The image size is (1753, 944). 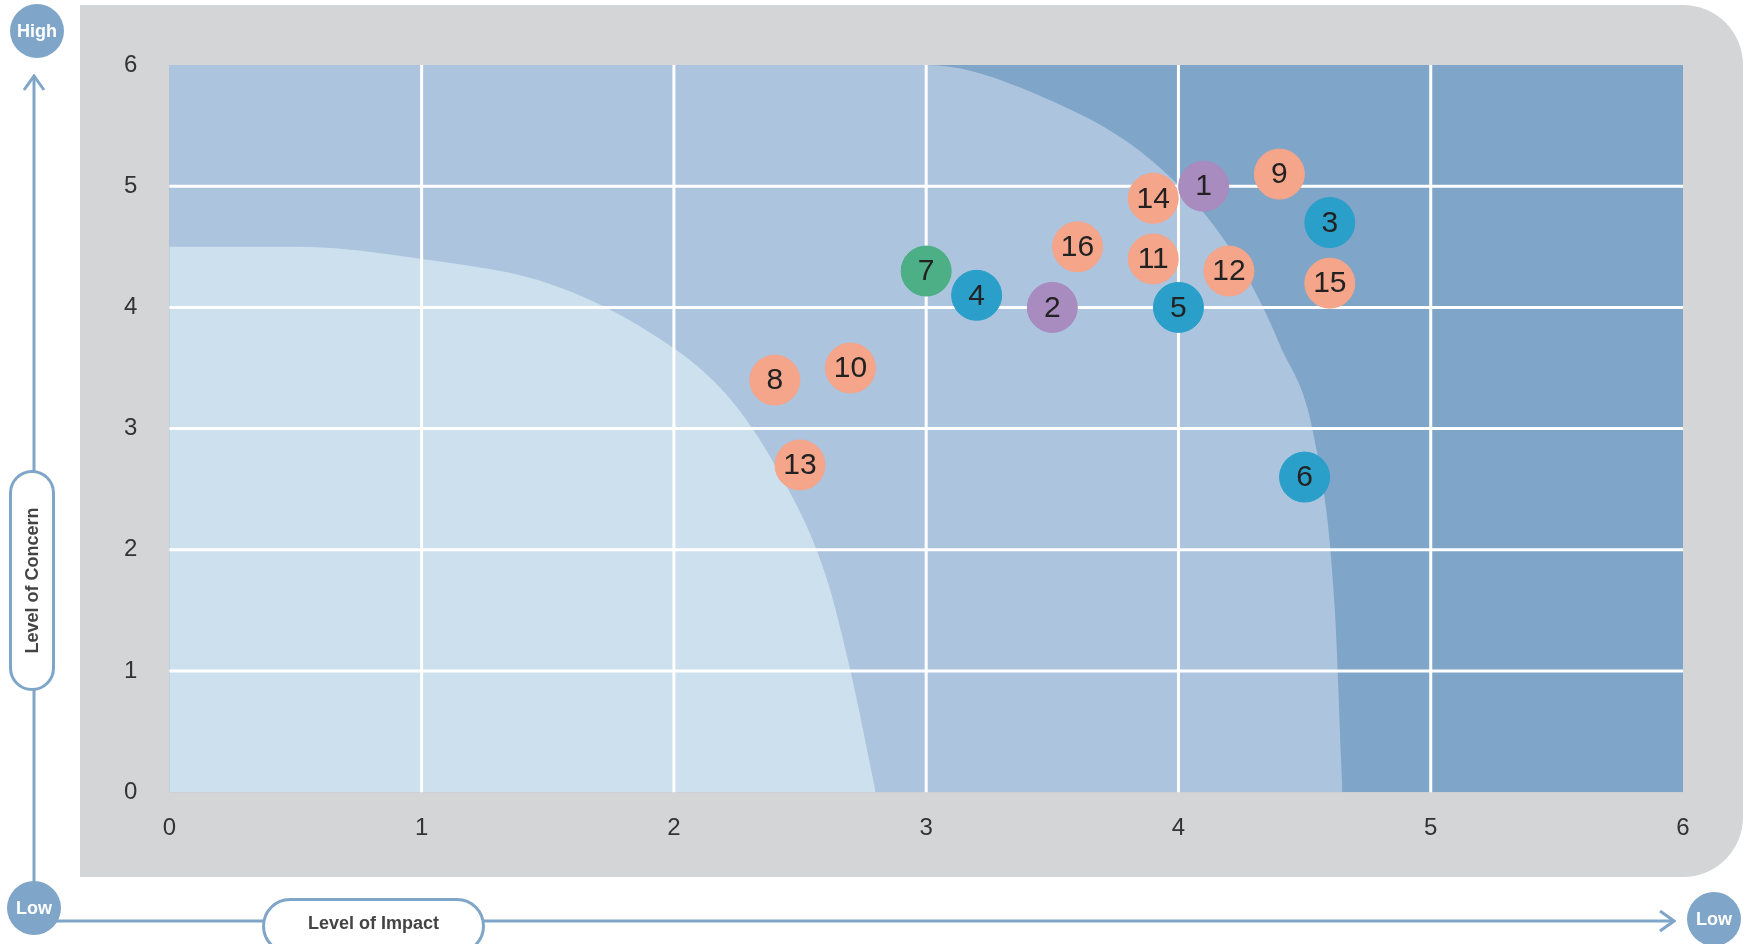 What do you see at coordinates (1330, 282) in the screenshot?
I see `annotation: 15` at bounding box center [1330, 282].